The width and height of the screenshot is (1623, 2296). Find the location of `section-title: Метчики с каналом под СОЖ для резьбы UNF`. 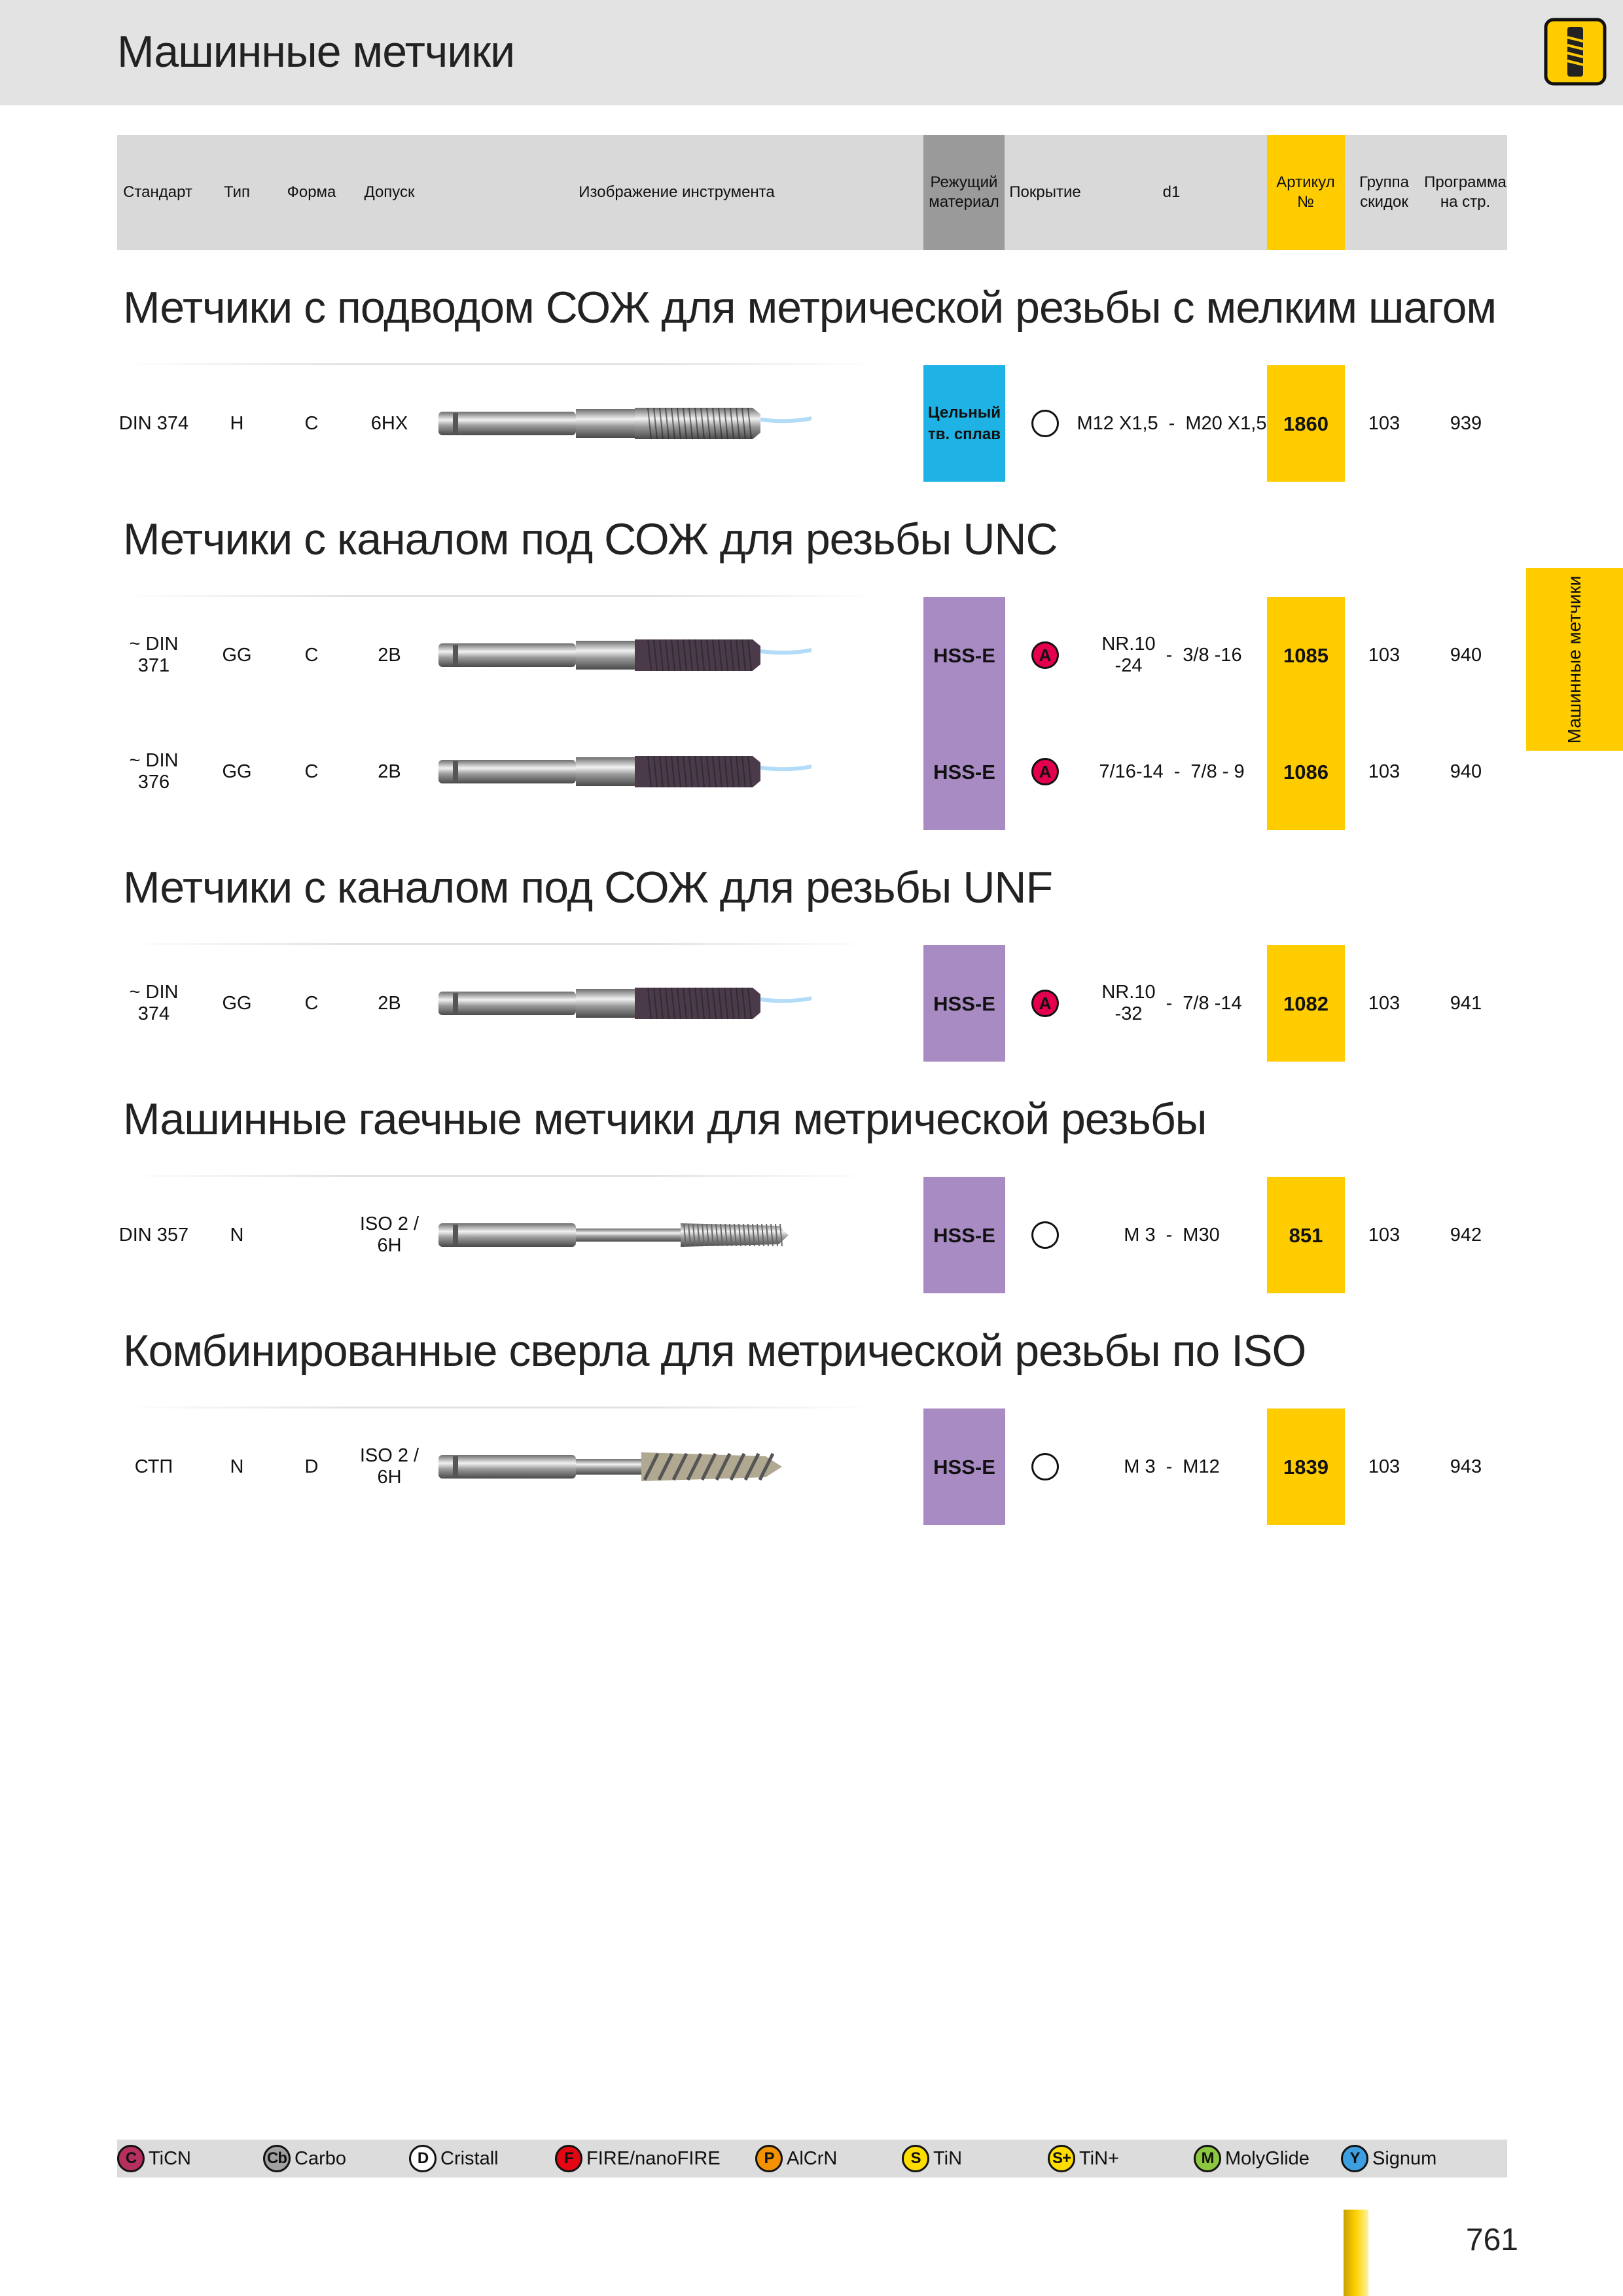

section-title: Метчики с каналом под СОЖ для резьбы UNF is located at coordinates (588, 887).